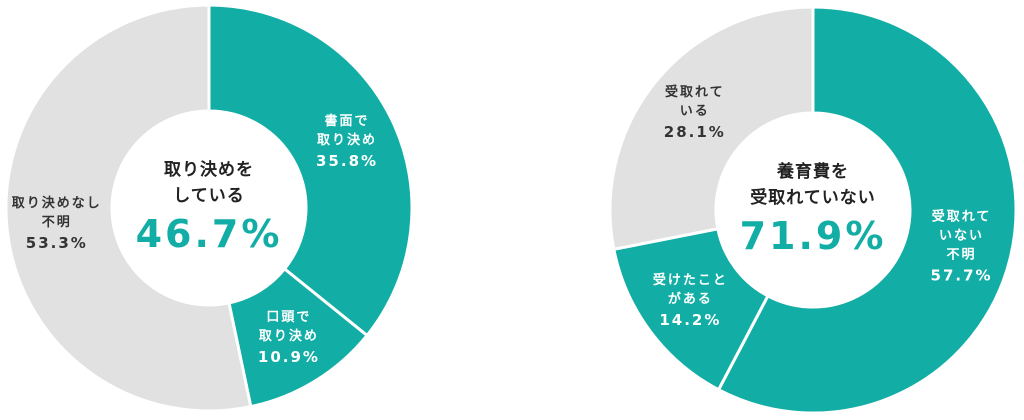 Image resolution: width=1024 pixels, height=420 pixels. What do you see at coordinates (209, 183) in the screenshot?
I see `center-title: 取り決めを している` at bounding box center [209, 183].